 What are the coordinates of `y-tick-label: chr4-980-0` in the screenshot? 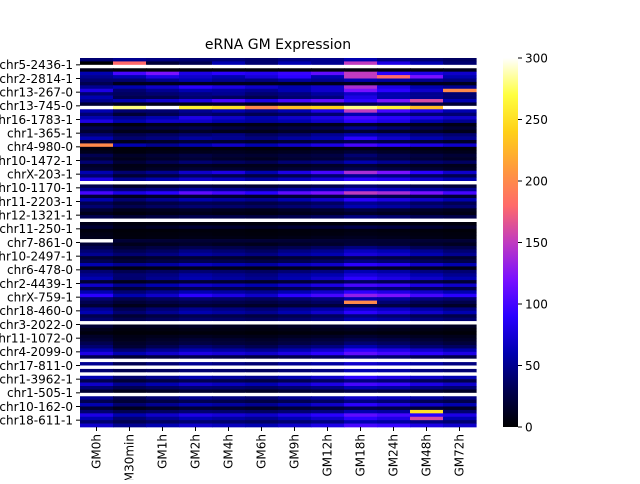 It's located at (40, 147).